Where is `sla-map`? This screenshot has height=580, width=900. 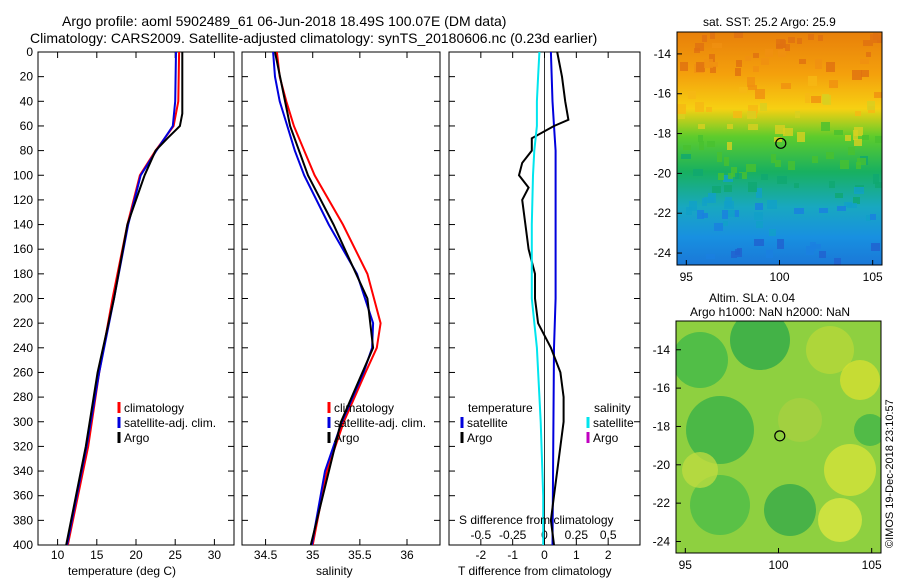 sla-map is located at coordinates (778, 437).